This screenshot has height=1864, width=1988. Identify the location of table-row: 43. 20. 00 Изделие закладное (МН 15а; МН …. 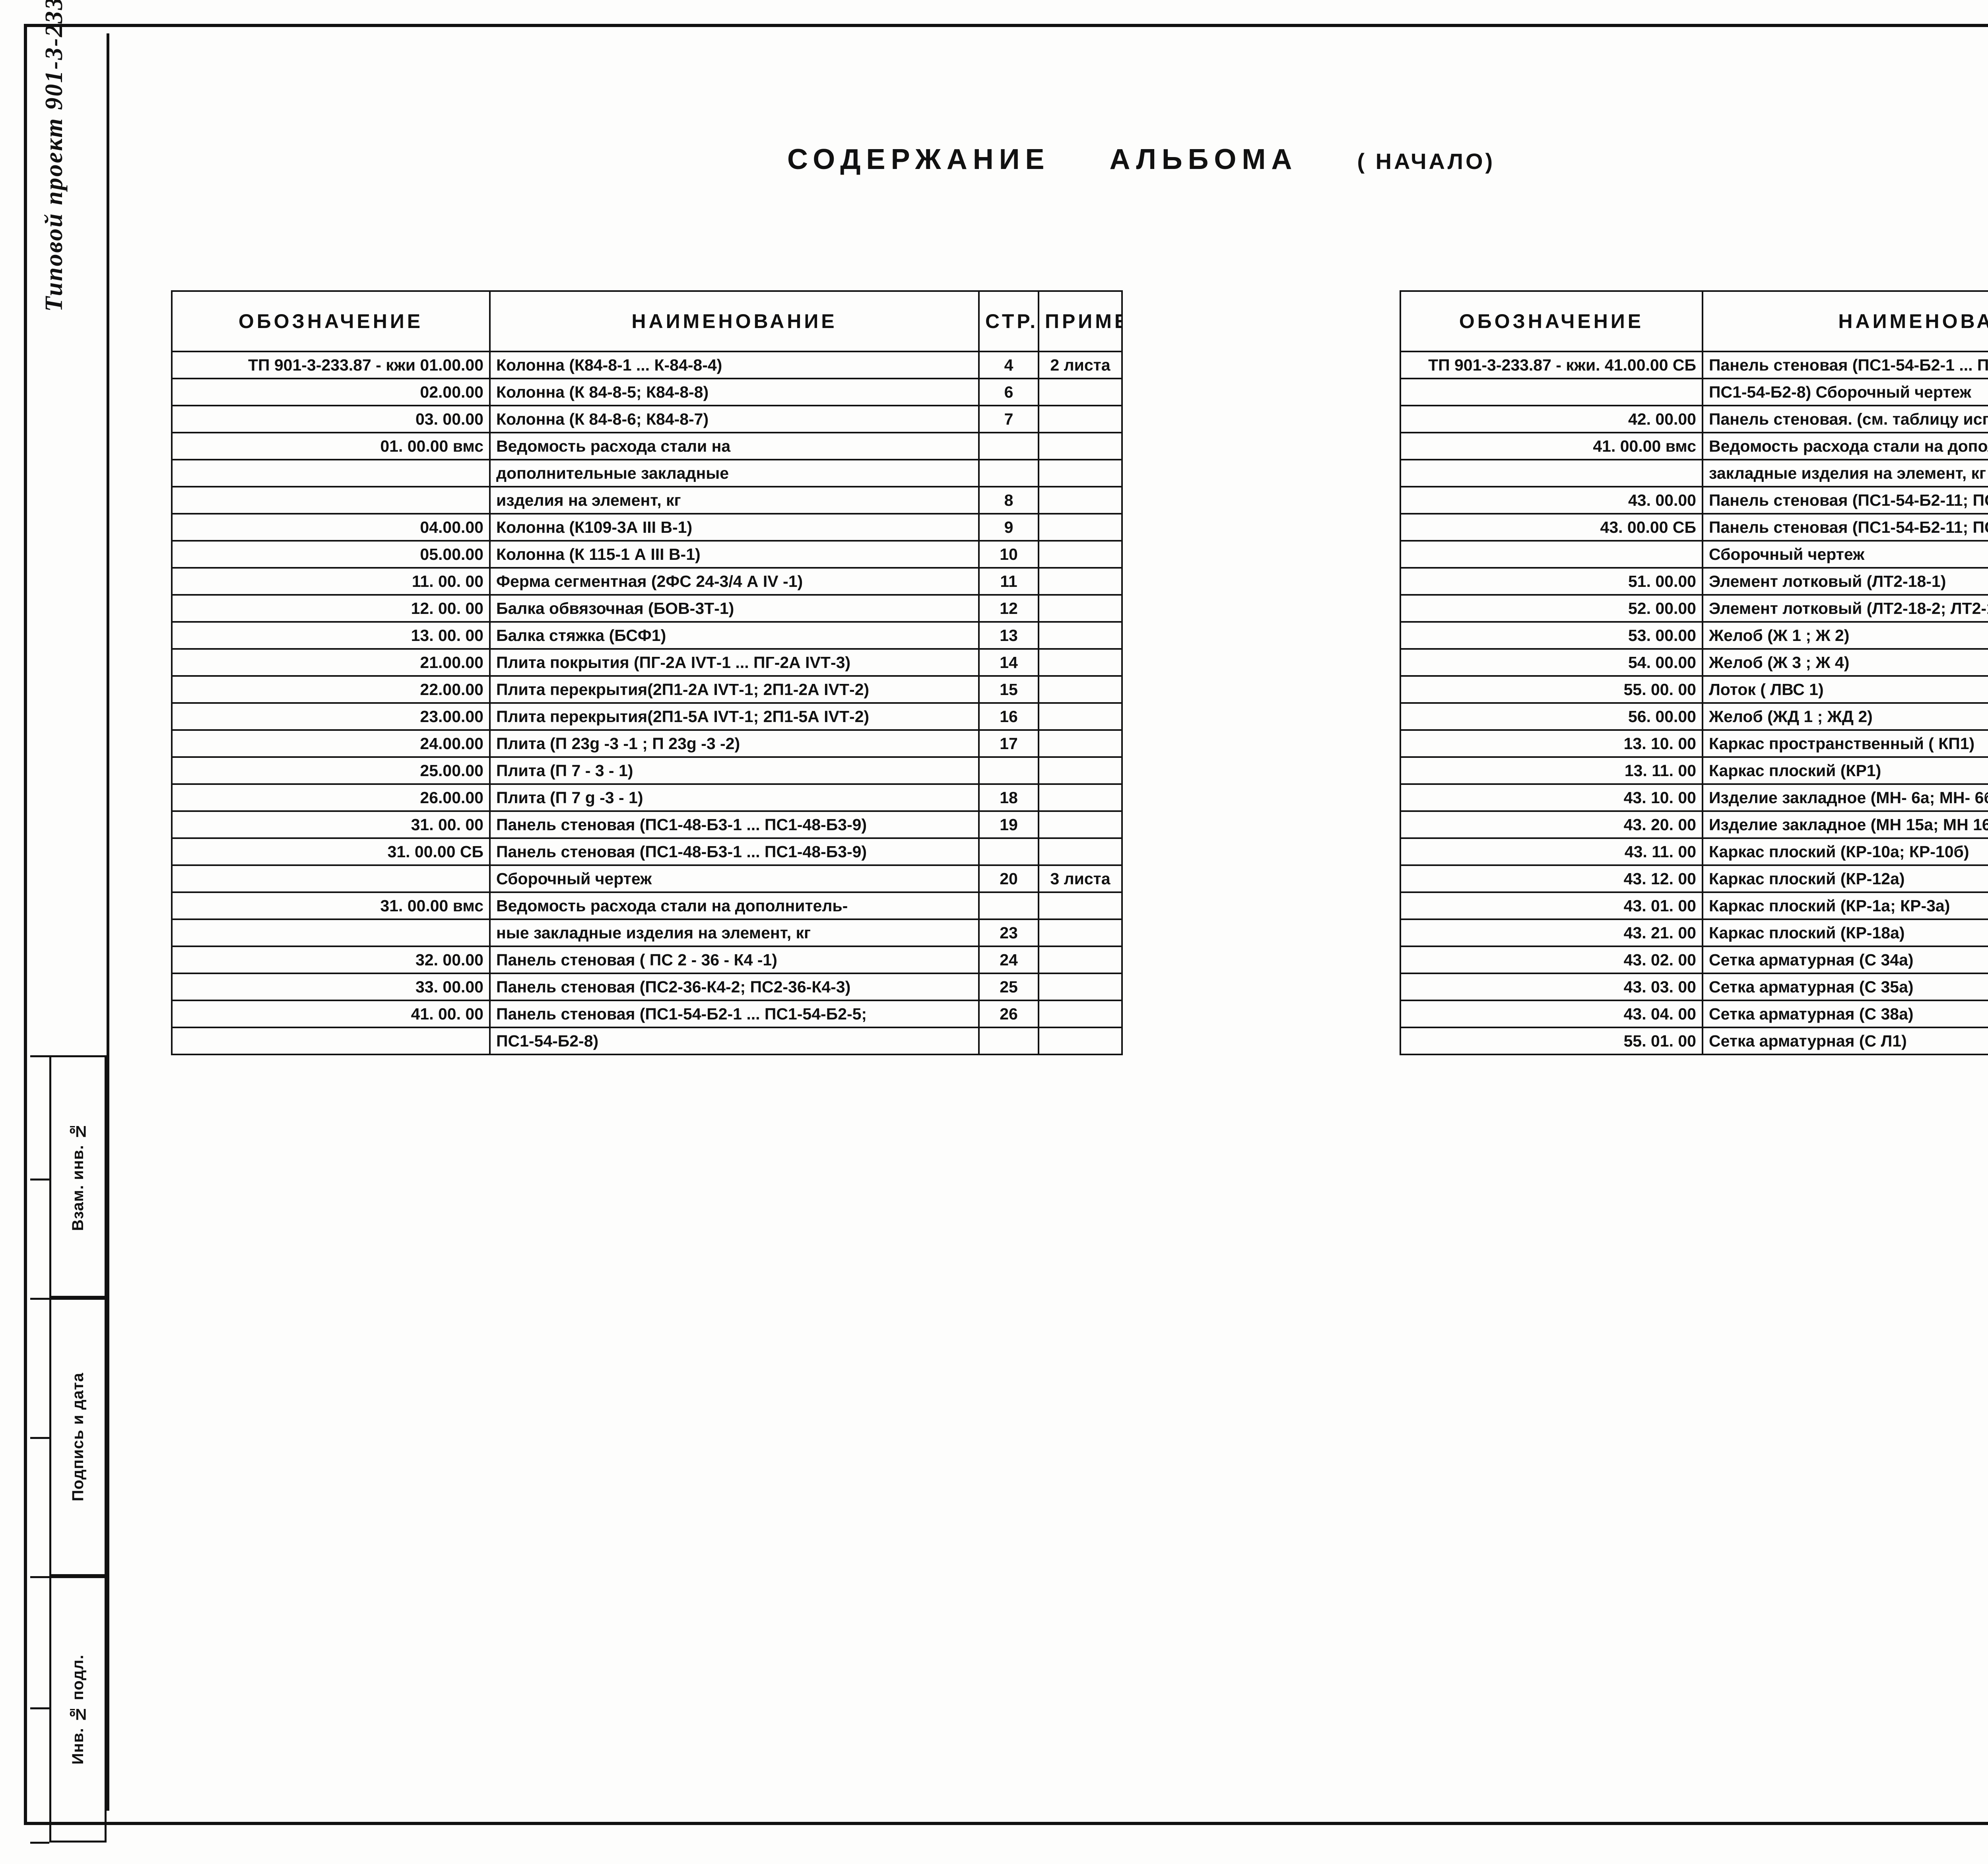
(1694, 824).